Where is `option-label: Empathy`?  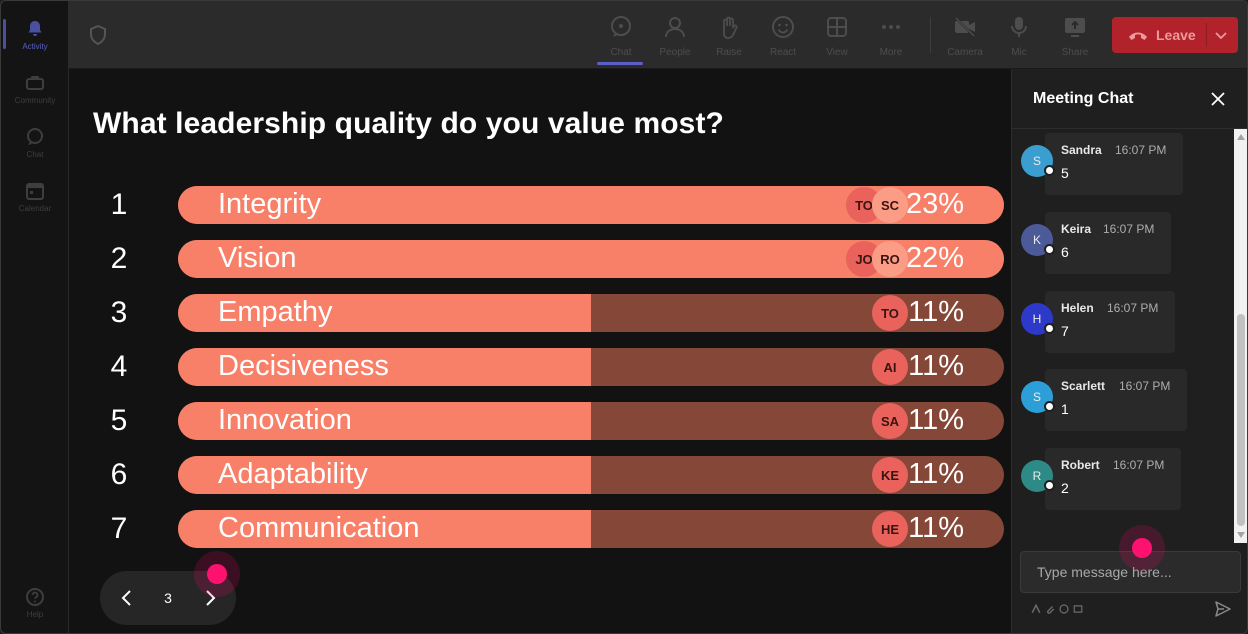 option-label: Empathy is located at coordinates (275, 312).